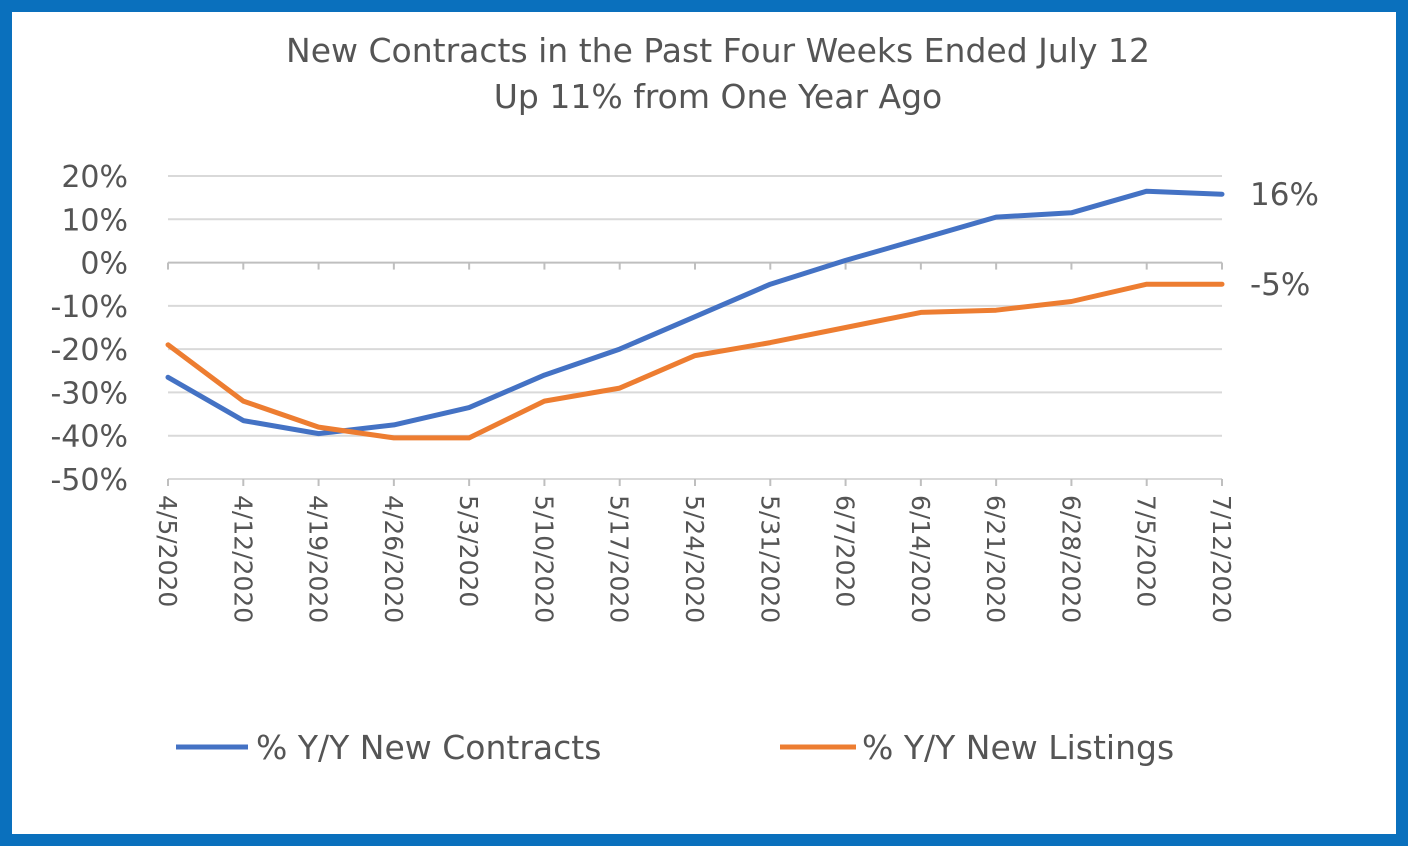  What do you see at coordinates (845, 551) in the screenshot?
I see `x-tick-label: 6/7/2020` at bounding box center [845, 551].